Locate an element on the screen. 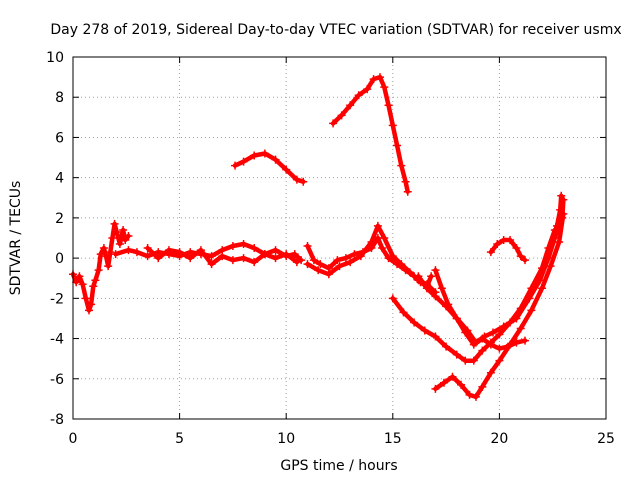  y-tick-label: 8 is located at coordinates (59, 98).